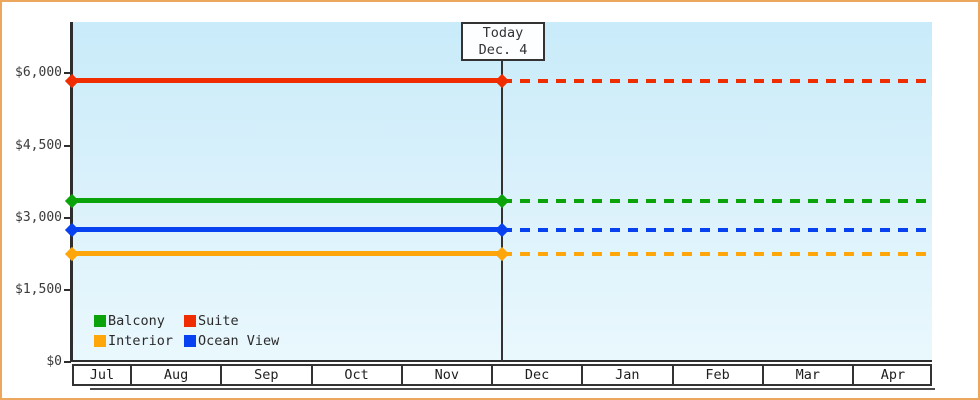 This screenshot has height=400, width=980. I want to click on legend-label-interior: Interior, so click(141, 341).